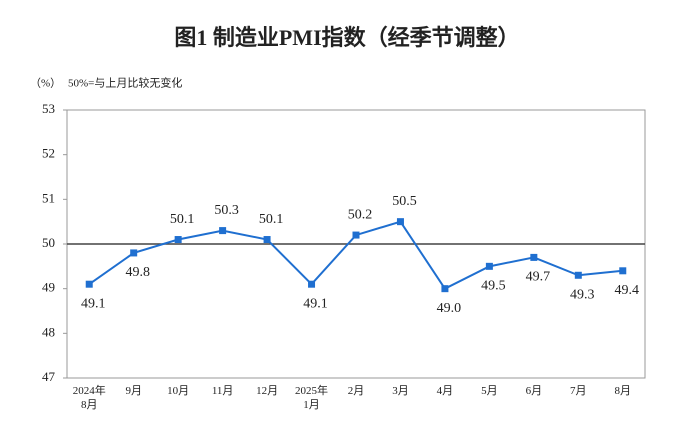 The image size is (694, 436). Describe the element at coordinates (89, 398) in the screenshot. I see `x-tick-label: 2024年 8月` at that location.